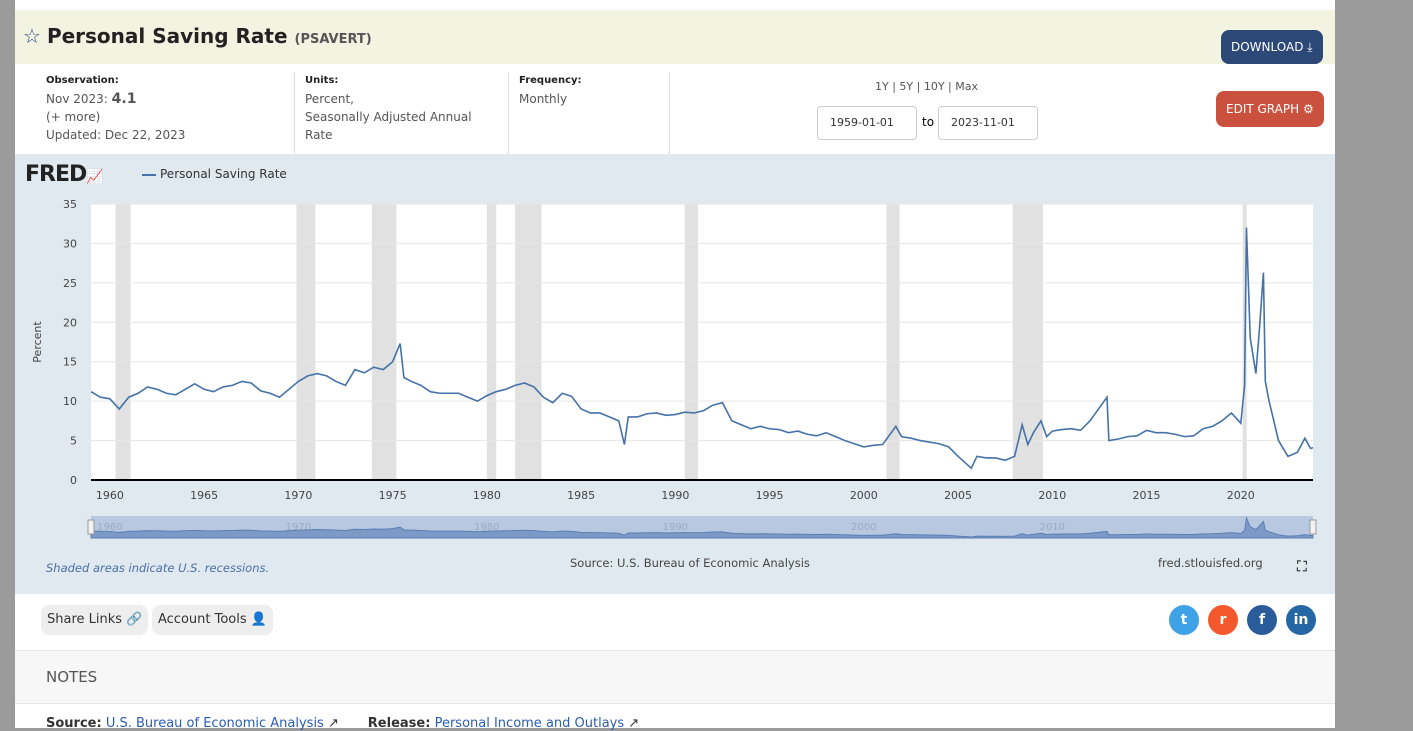 The width and height of the screenshot is (1413, 731). What do you see at coordinates (70, 362) in the screenshot?
I see `y-tick-label: 15` at bounding box center [70, 362].